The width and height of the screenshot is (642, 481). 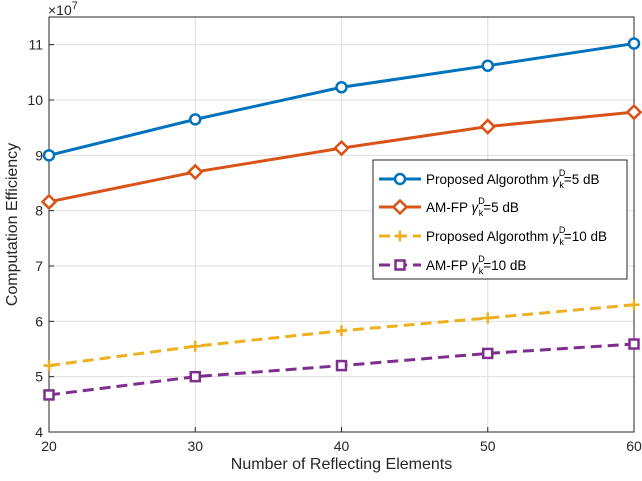 I want to click on x-tick-label: 60, so click(x=634, y=446).